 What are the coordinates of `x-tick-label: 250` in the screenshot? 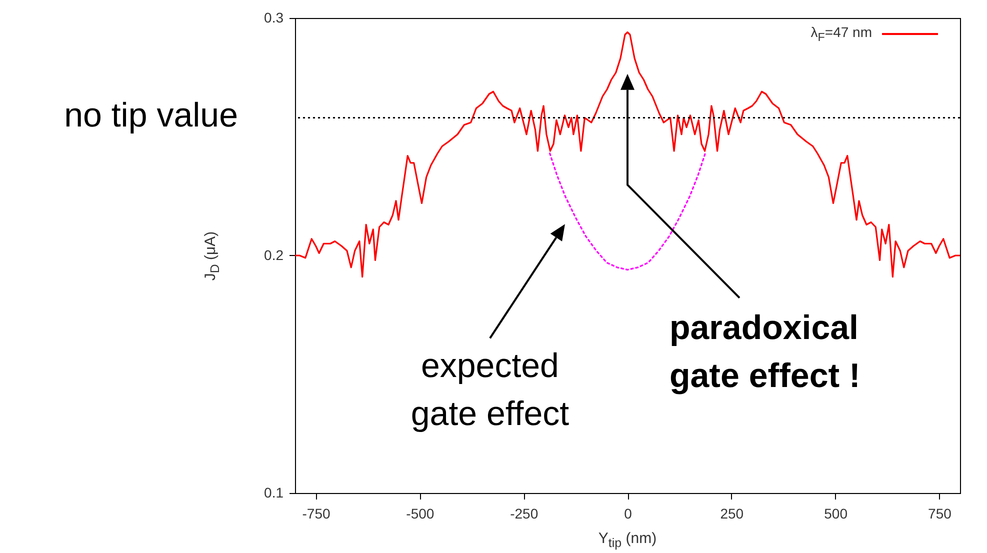 It's located at (732, 514).